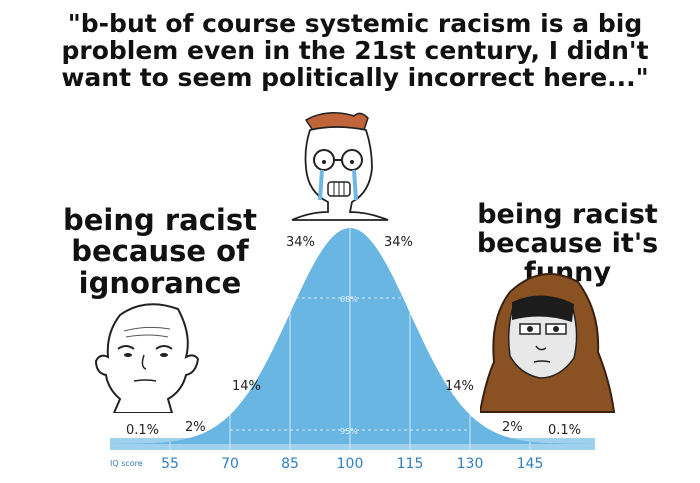 The height and width of the screenshot is (483, 700). What do you see at coordinates (170, 464) in the screenshot?
I see `tick-label-55: 55` at bounding box center [170, 464].